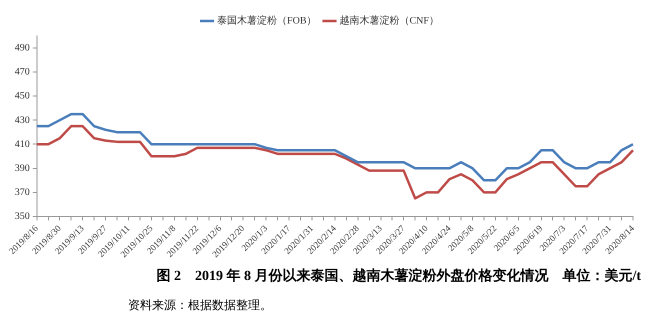  What do you see at coordinates (22, 120) in the screenshot?
I see `y-tick-label: 430` at bounding box center [22, 120].